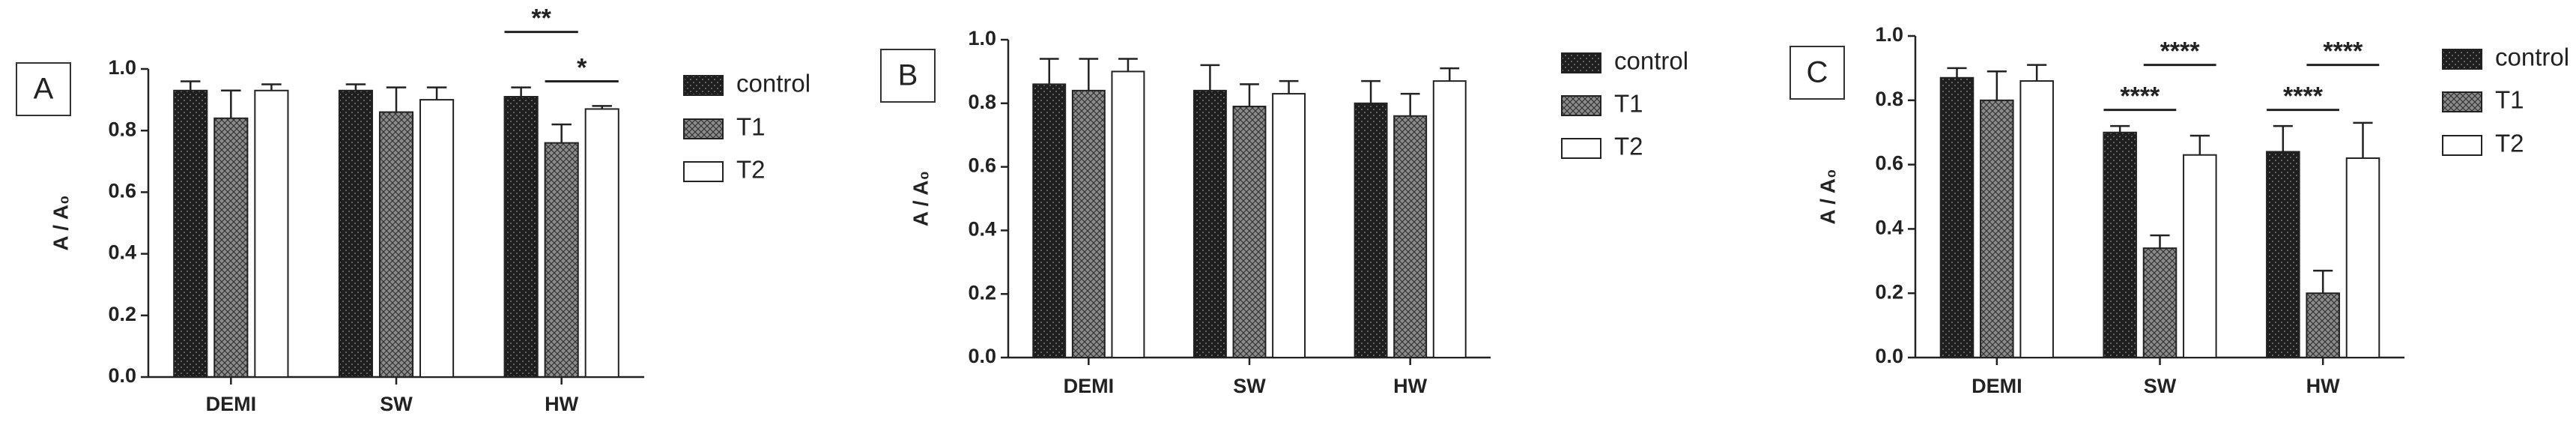 The width and height of the screenshot is (2576, 428). I want to click on panel-label: A, so click(44, 89).